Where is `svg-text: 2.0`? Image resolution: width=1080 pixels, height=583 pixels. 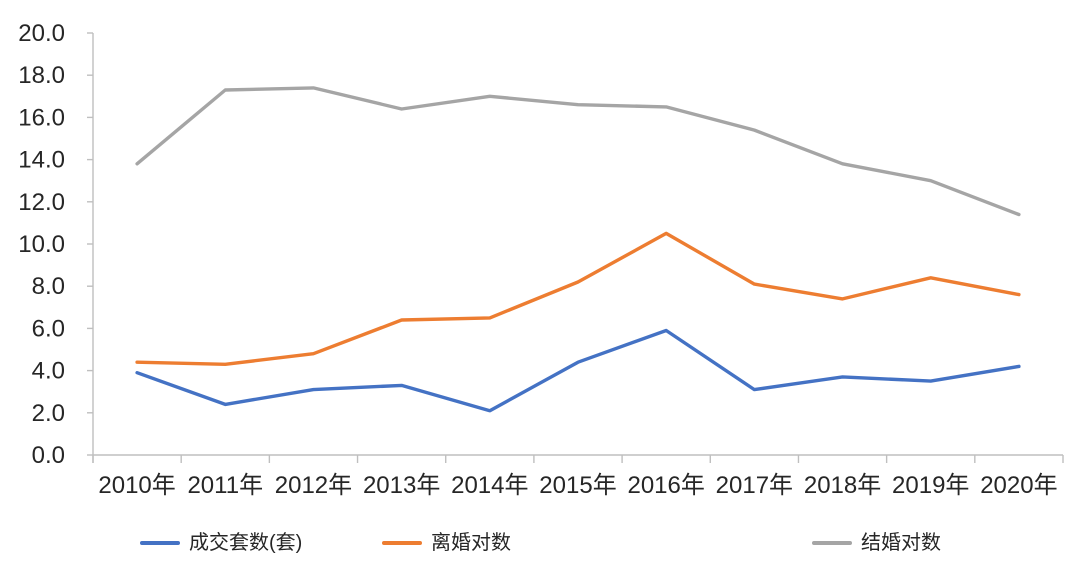 svg-text: 2.0 is located at coordinates (48, 413).